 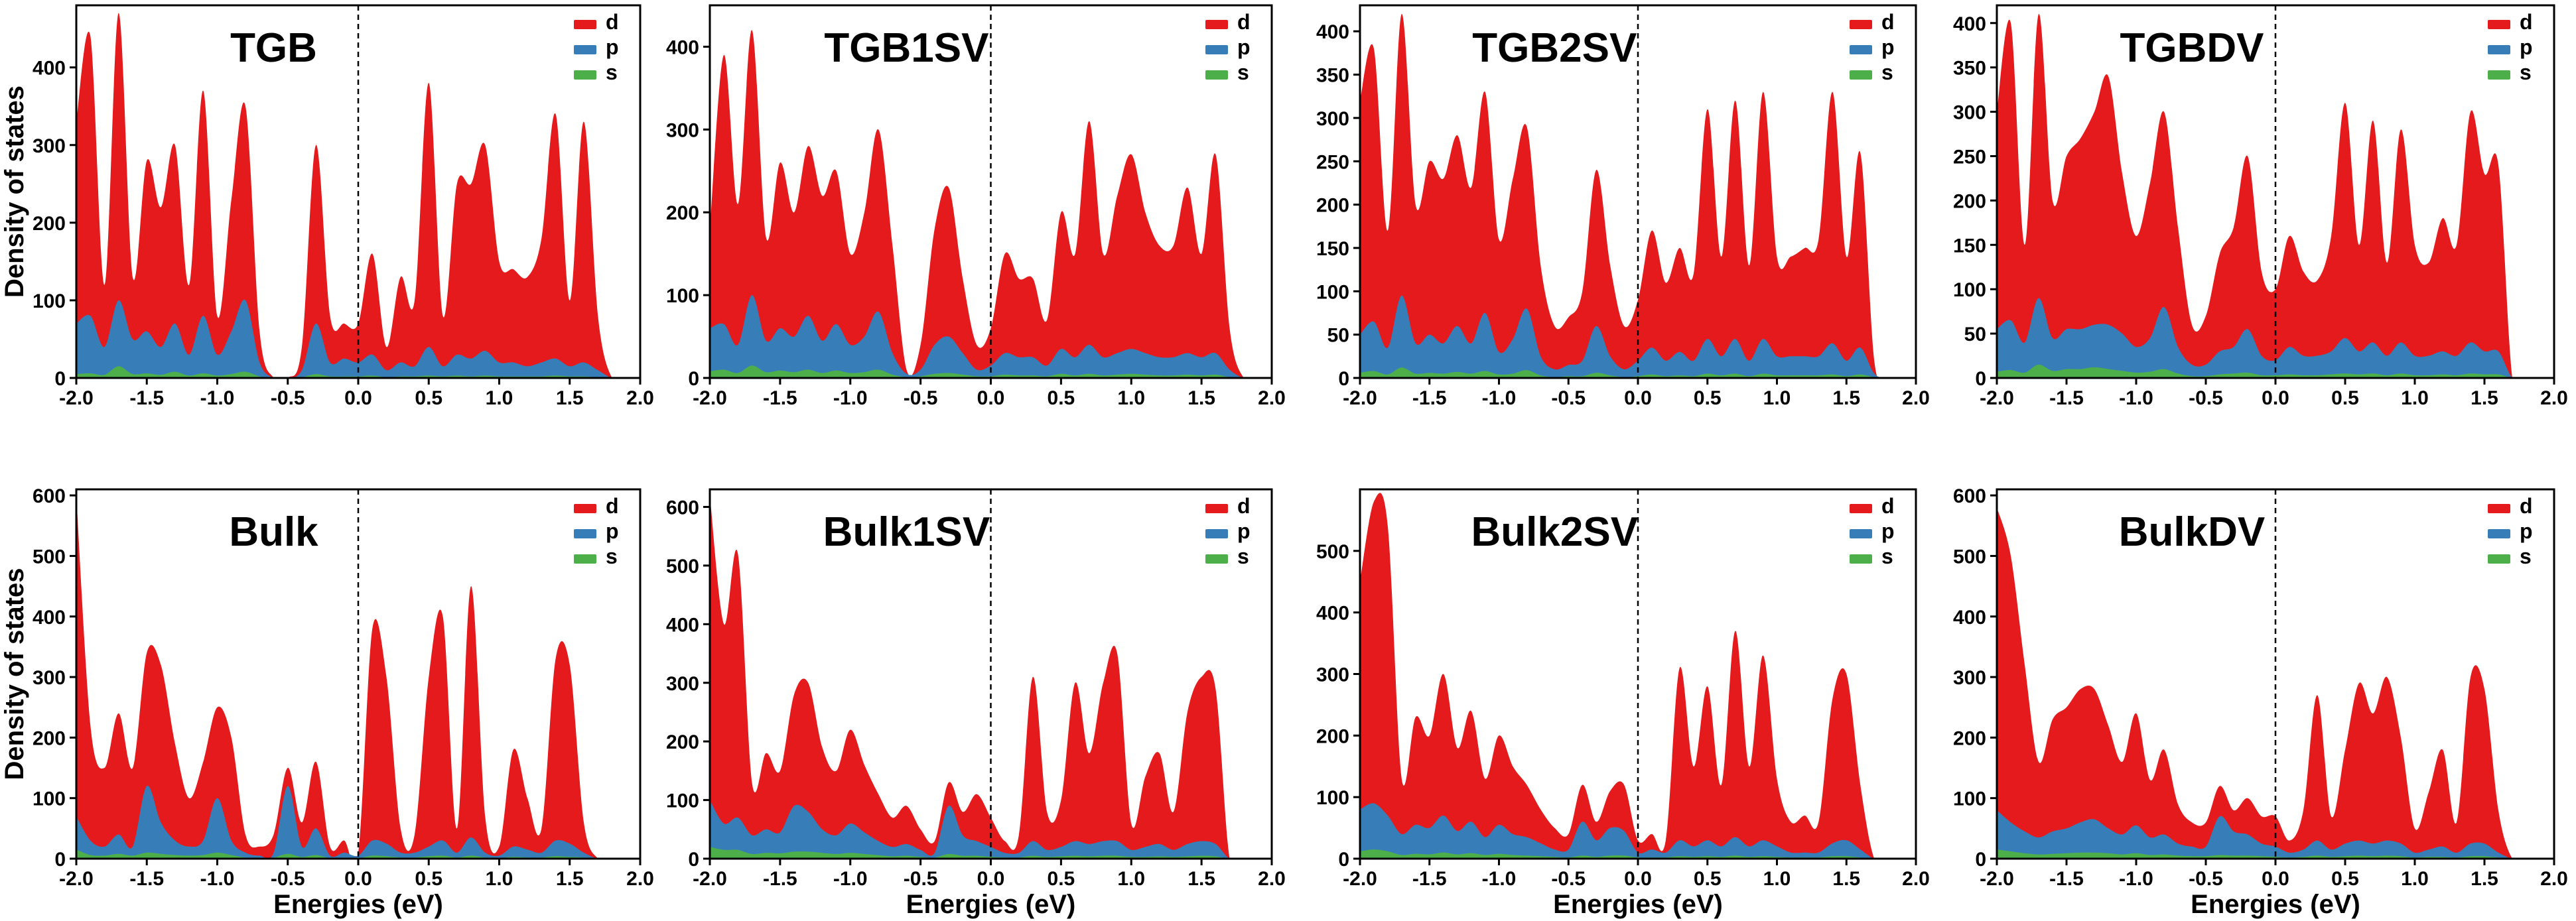 I want to click on y-tick-label: 350, so click(x=1332, y=76).